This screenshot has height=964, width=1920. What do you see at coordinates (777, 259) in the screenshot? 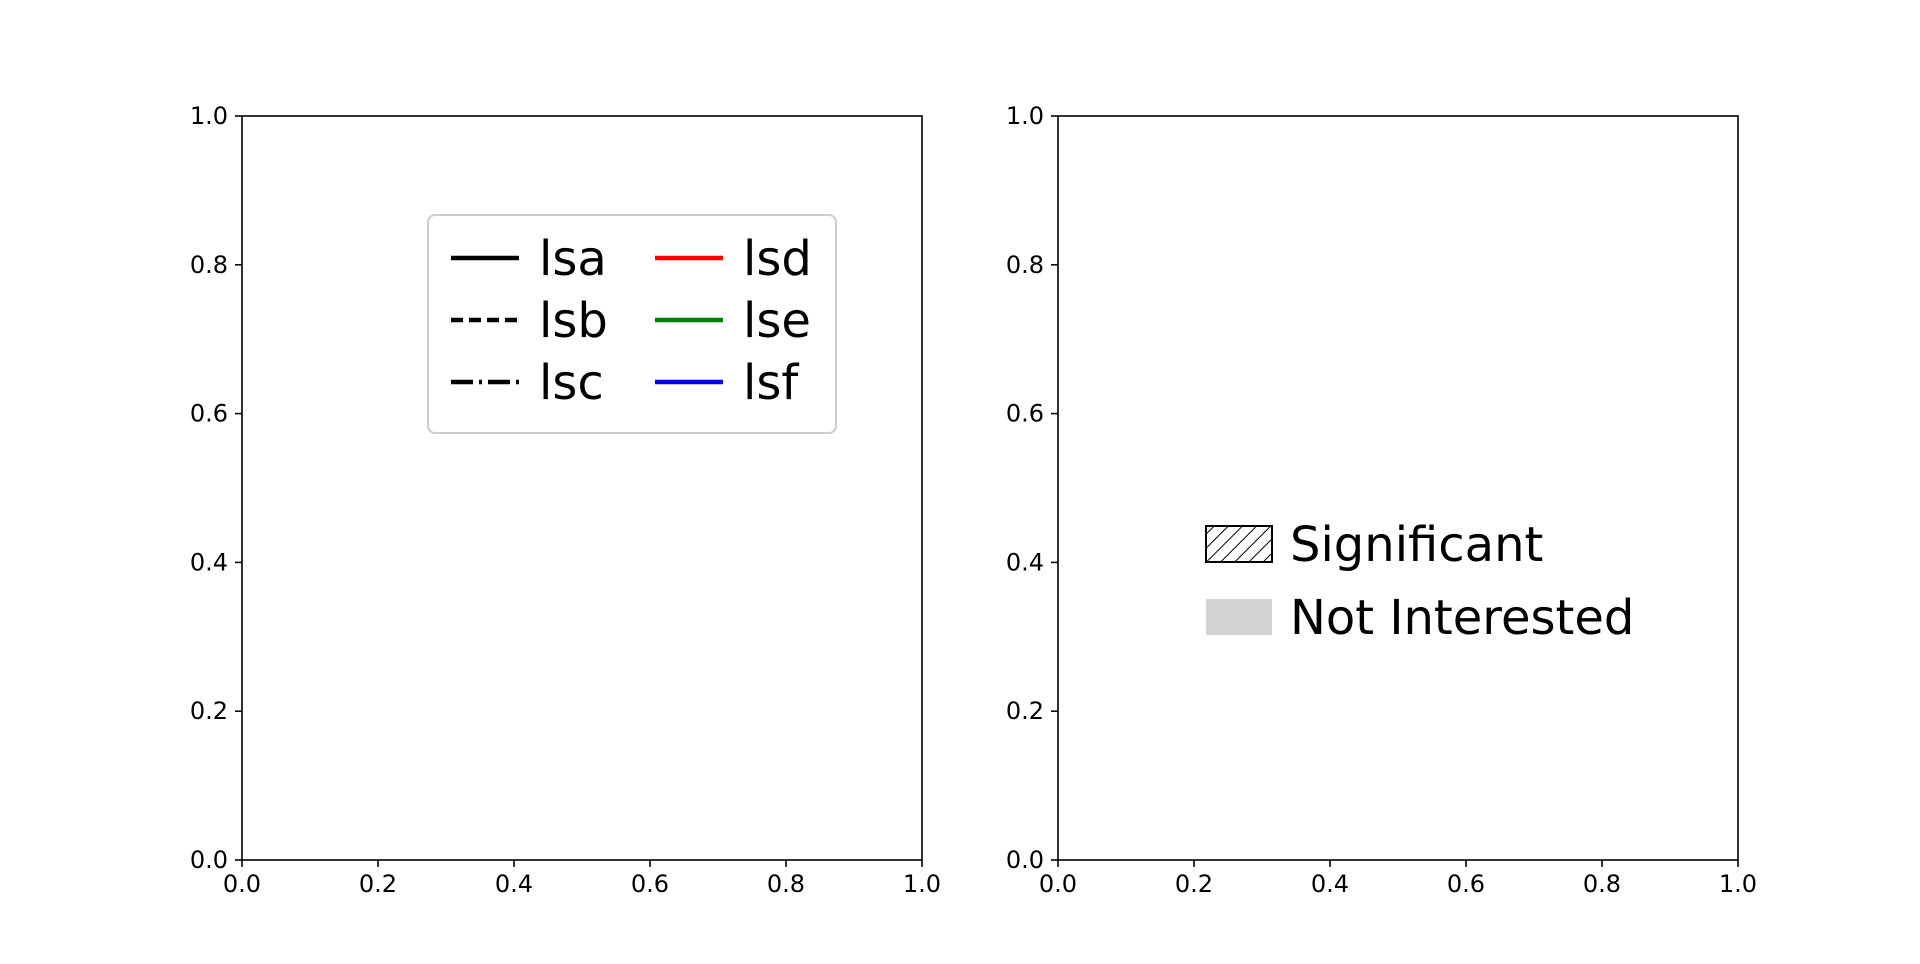
I see `legend-label-lsd: lsd` at bounding box center [777, 259].